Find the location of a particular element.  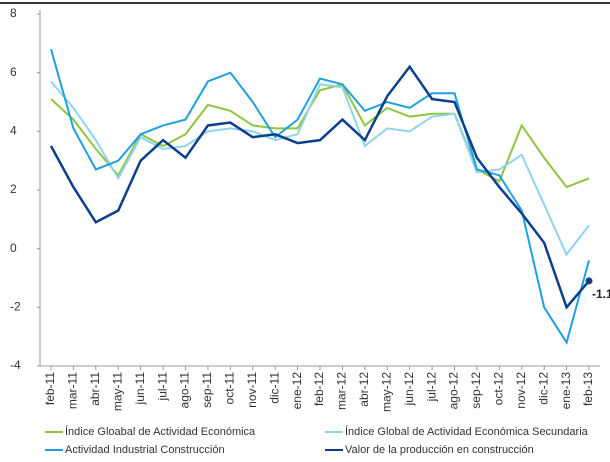

x-tick-label: feb-13 is located at coordinates (588, 389).